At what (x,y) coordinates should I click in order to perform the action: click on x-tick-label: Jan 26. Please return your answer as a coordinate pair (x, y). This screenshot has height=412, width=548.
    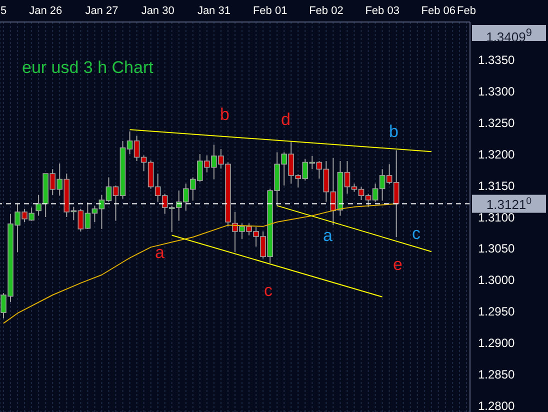
    Looking at the image, I should click on (45, 11).